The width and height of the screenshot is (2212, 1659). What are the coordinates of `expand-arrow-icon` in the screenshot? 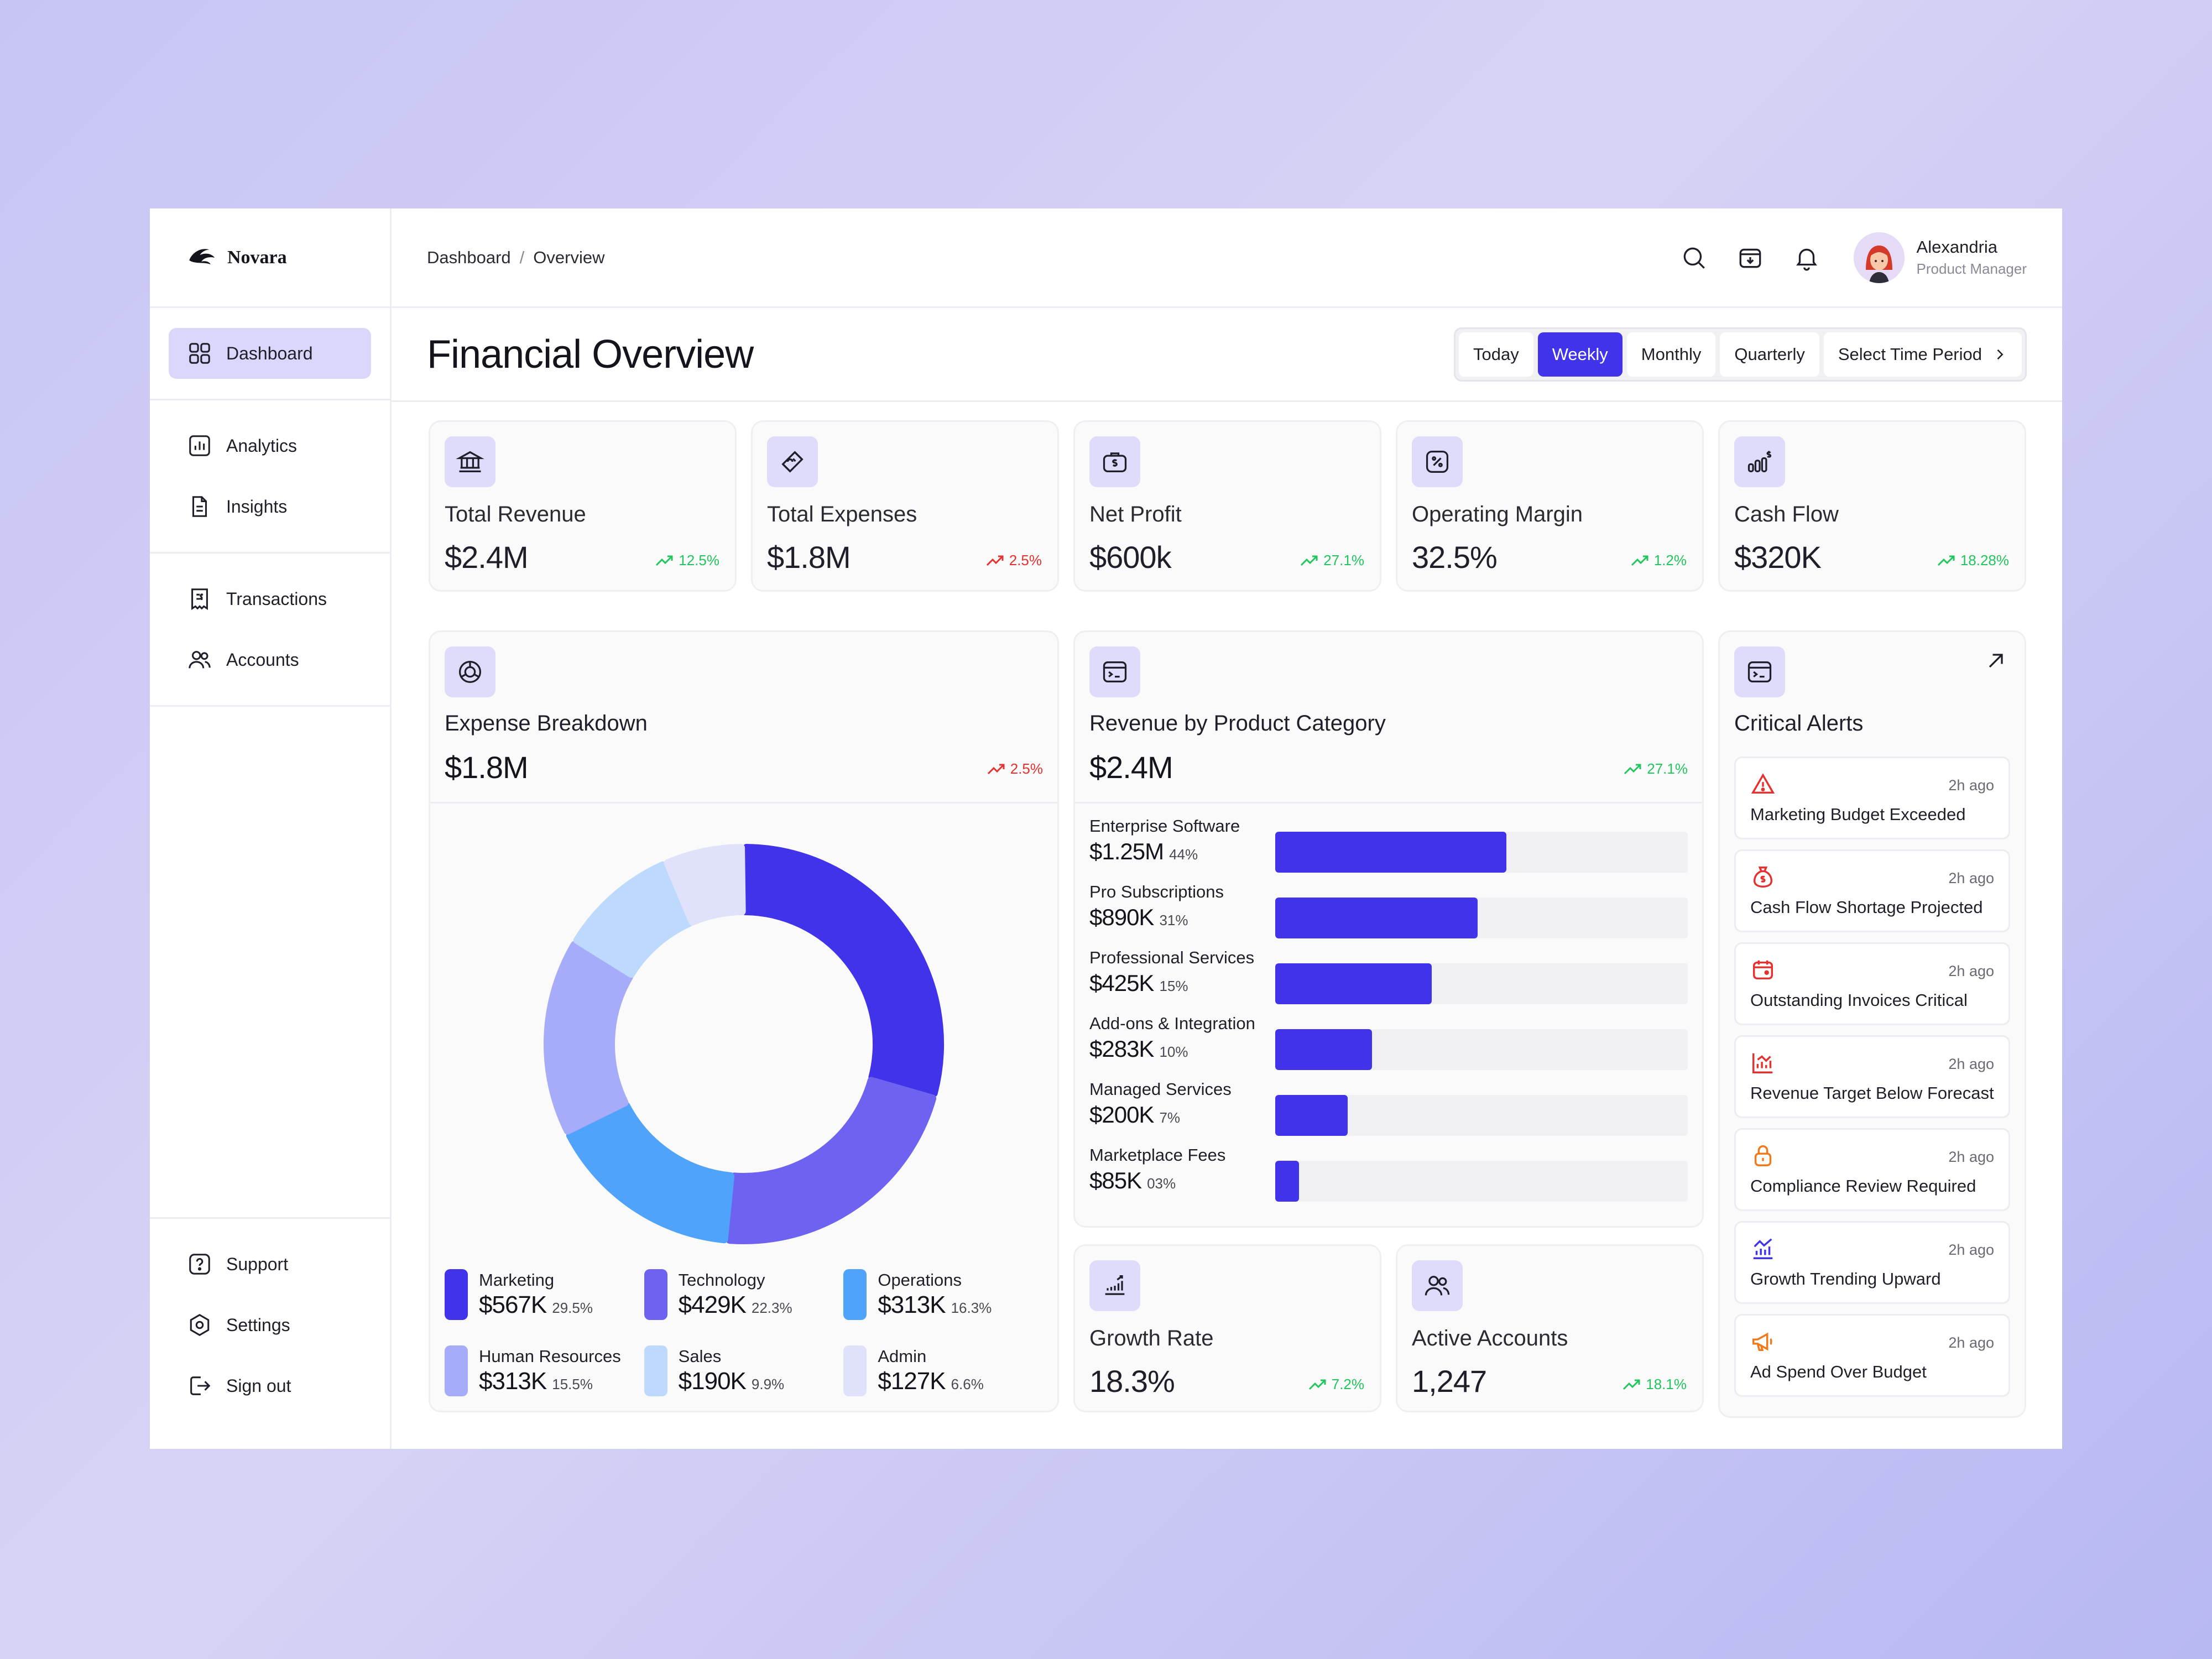 It's located at (1996, 661).